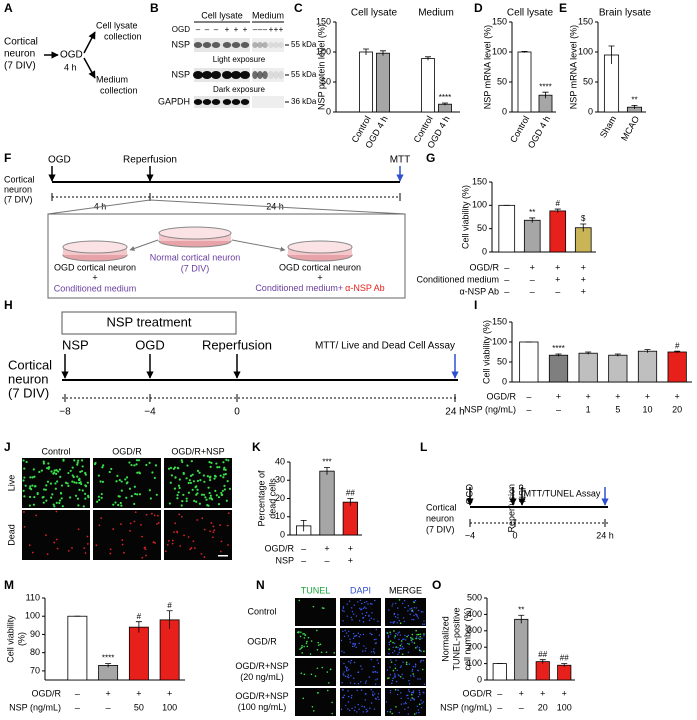  I want to click on micrograph, so click(315, 612).